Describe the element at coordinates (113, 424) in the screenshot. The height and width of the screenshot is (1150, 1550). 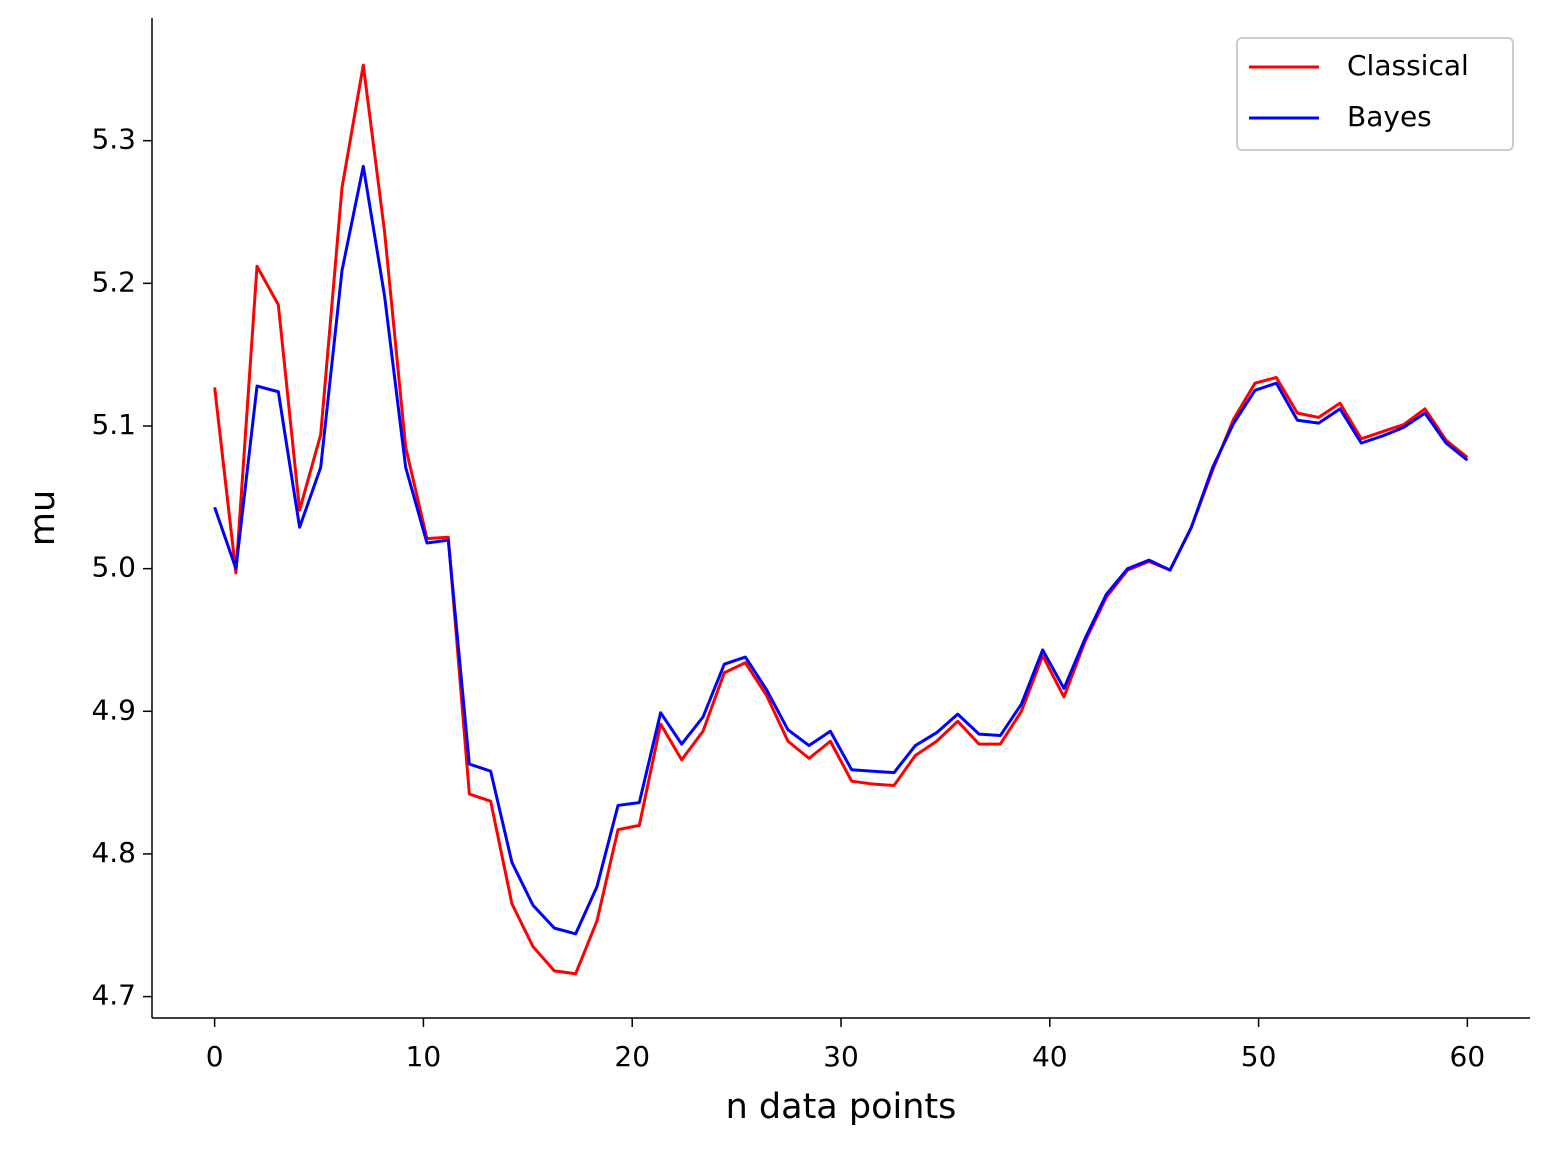
I see `y-tick-label: 5.1` at that location.